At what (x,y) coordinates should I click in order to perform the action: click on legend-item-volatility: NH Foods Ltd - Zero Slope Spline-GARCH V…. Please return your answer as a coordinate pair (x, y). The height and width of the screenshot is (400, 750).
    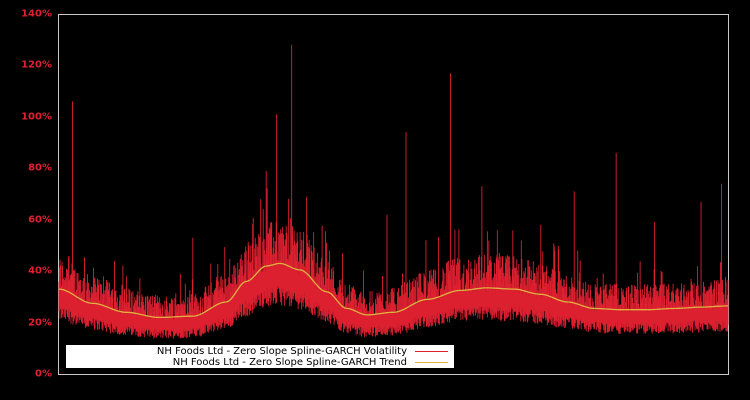
    Looking at the image, I should click on (302, 351).